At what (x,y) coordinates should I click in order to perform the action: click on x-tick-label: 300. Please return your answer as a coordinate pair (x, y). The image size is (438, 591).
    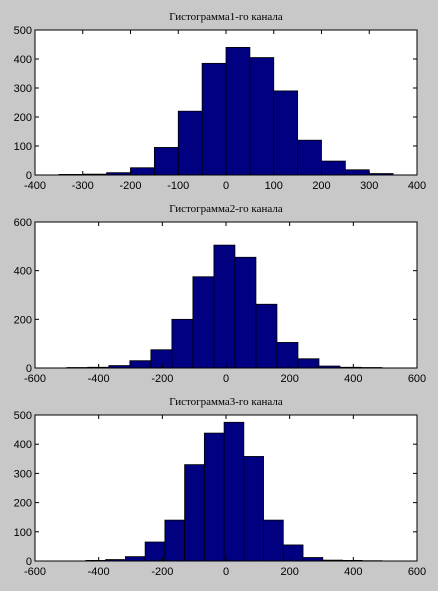
    Looking at the image, I should click on (369, 186).